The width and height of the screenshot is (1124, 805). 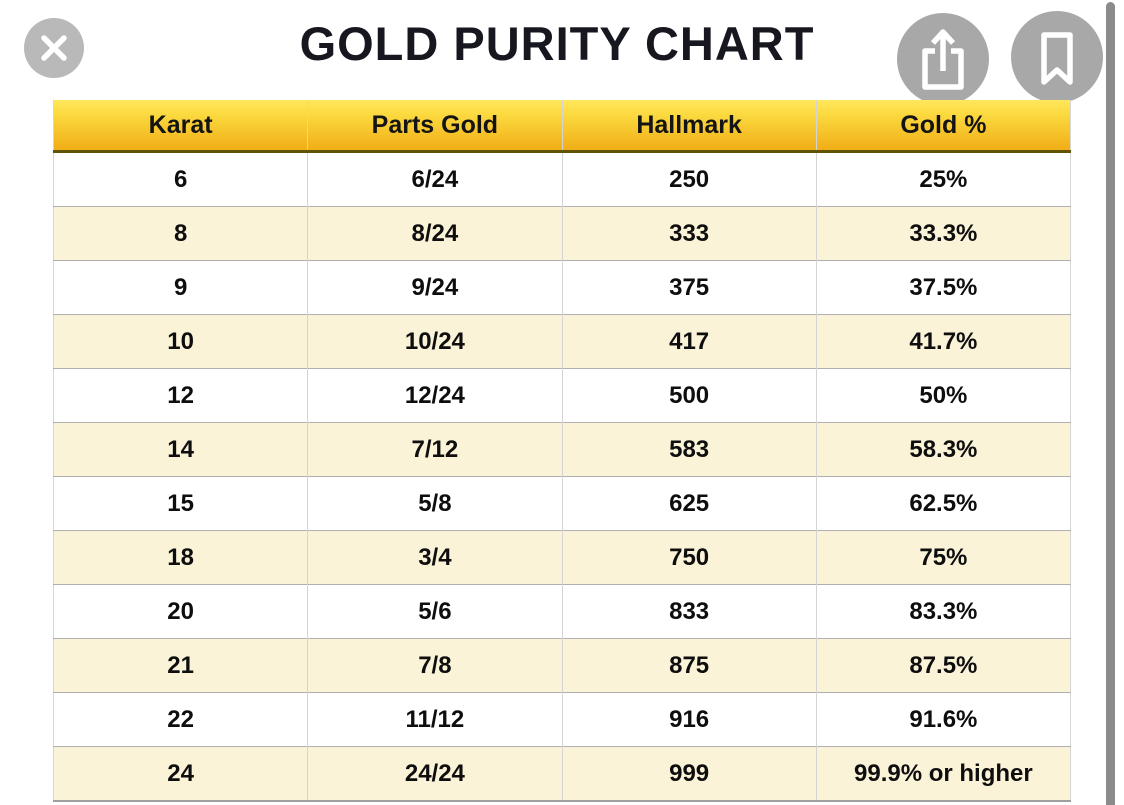 What do you see at coordinates (943, 557) in the screenshot?
I see `table-cell: 75%` at bounding box center [943, 557].